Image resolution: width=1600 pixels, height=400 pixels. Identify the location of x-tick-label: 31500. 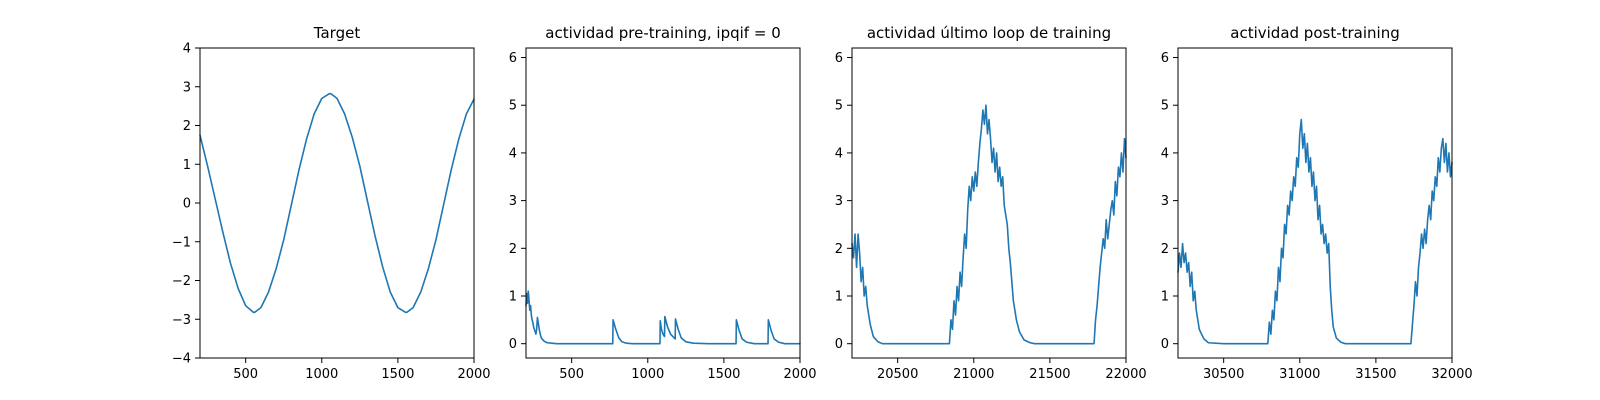
(1375, 374).